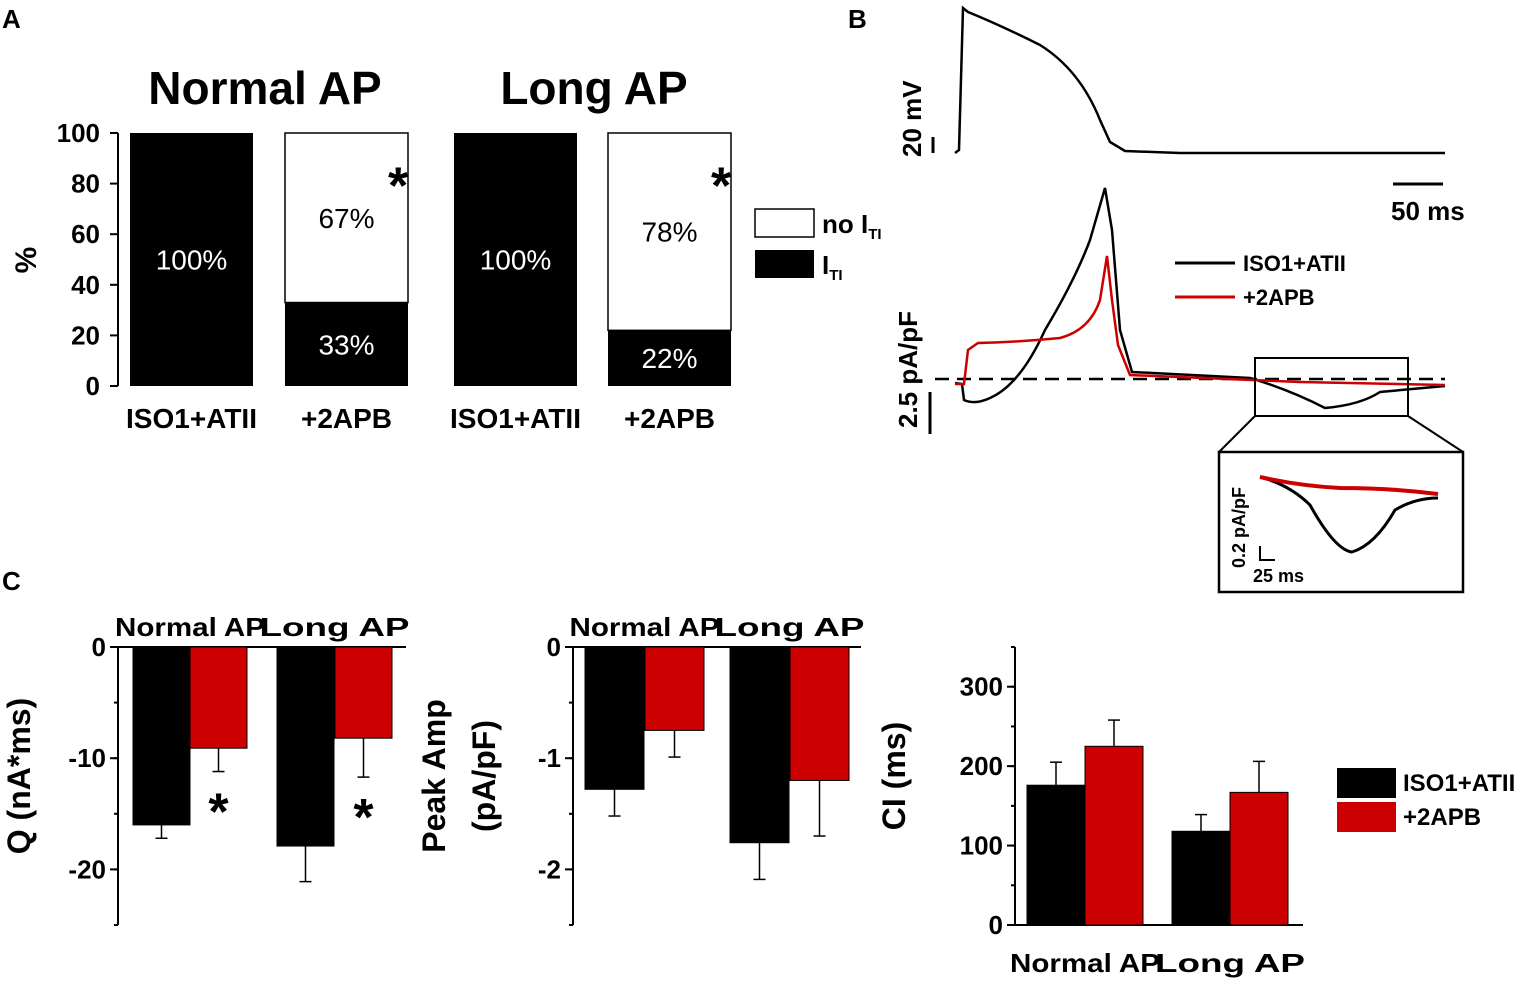 Image resolution: width=1535 pixels, height=989 pixels. I want to click on y-axis-label: Q (nA*ms), so click(19, 776).